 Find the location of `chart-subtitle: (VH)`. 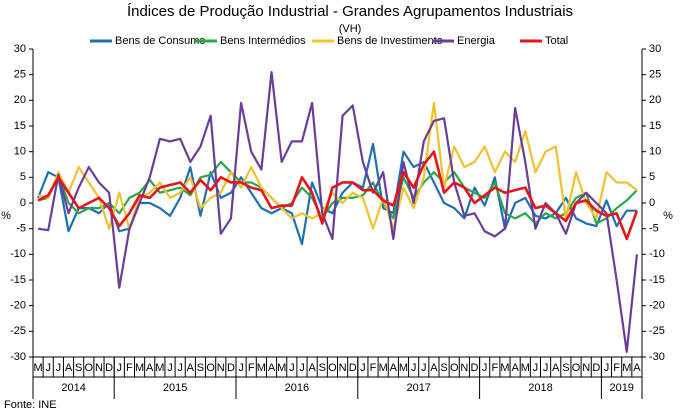

chart-subtitle: (VH) is located at coordinates (350, 29).